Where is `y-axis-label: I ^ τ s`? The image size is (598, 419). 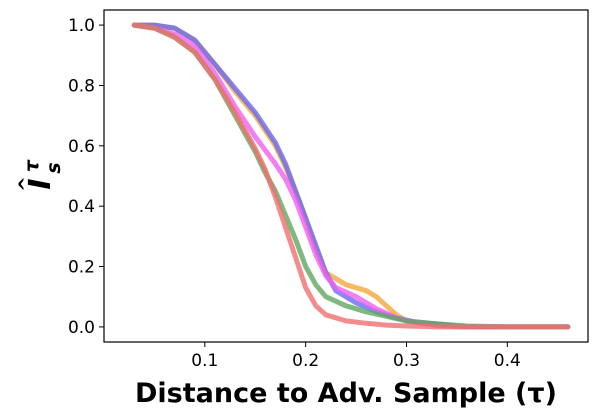 y-axis-label: I ^ τ s is located at coordinates (40, 175).